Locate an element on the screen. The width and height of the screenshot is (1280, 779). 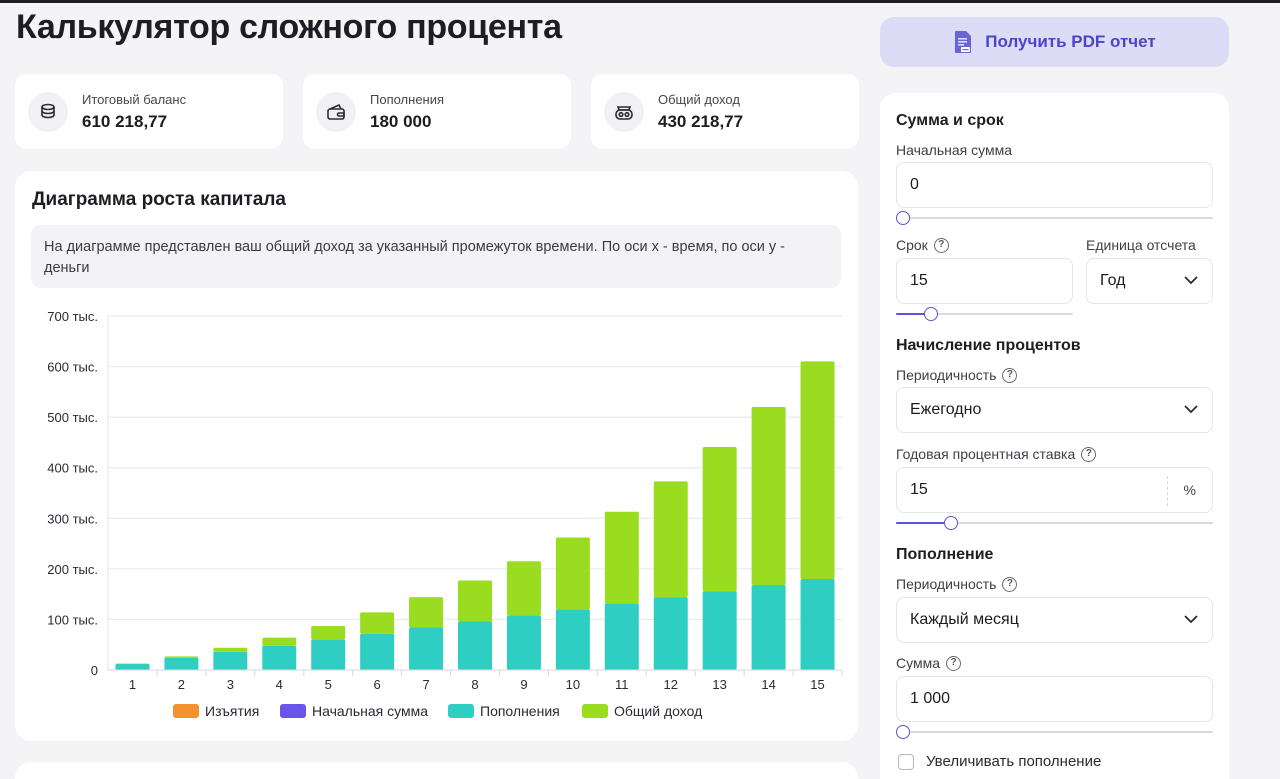
lower-card is located at coordinates (436, 770).